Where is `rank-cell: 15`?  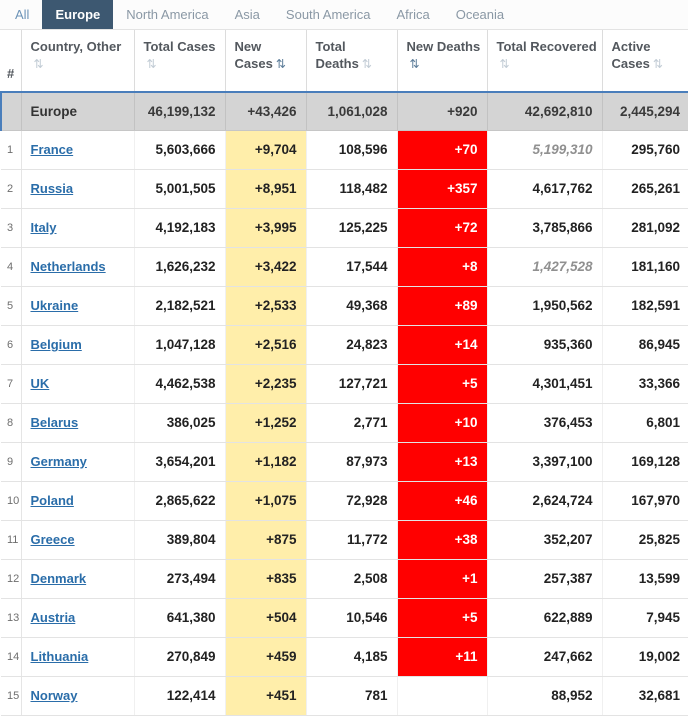 rank-cell: 15 is located at coordinates (11, 696).